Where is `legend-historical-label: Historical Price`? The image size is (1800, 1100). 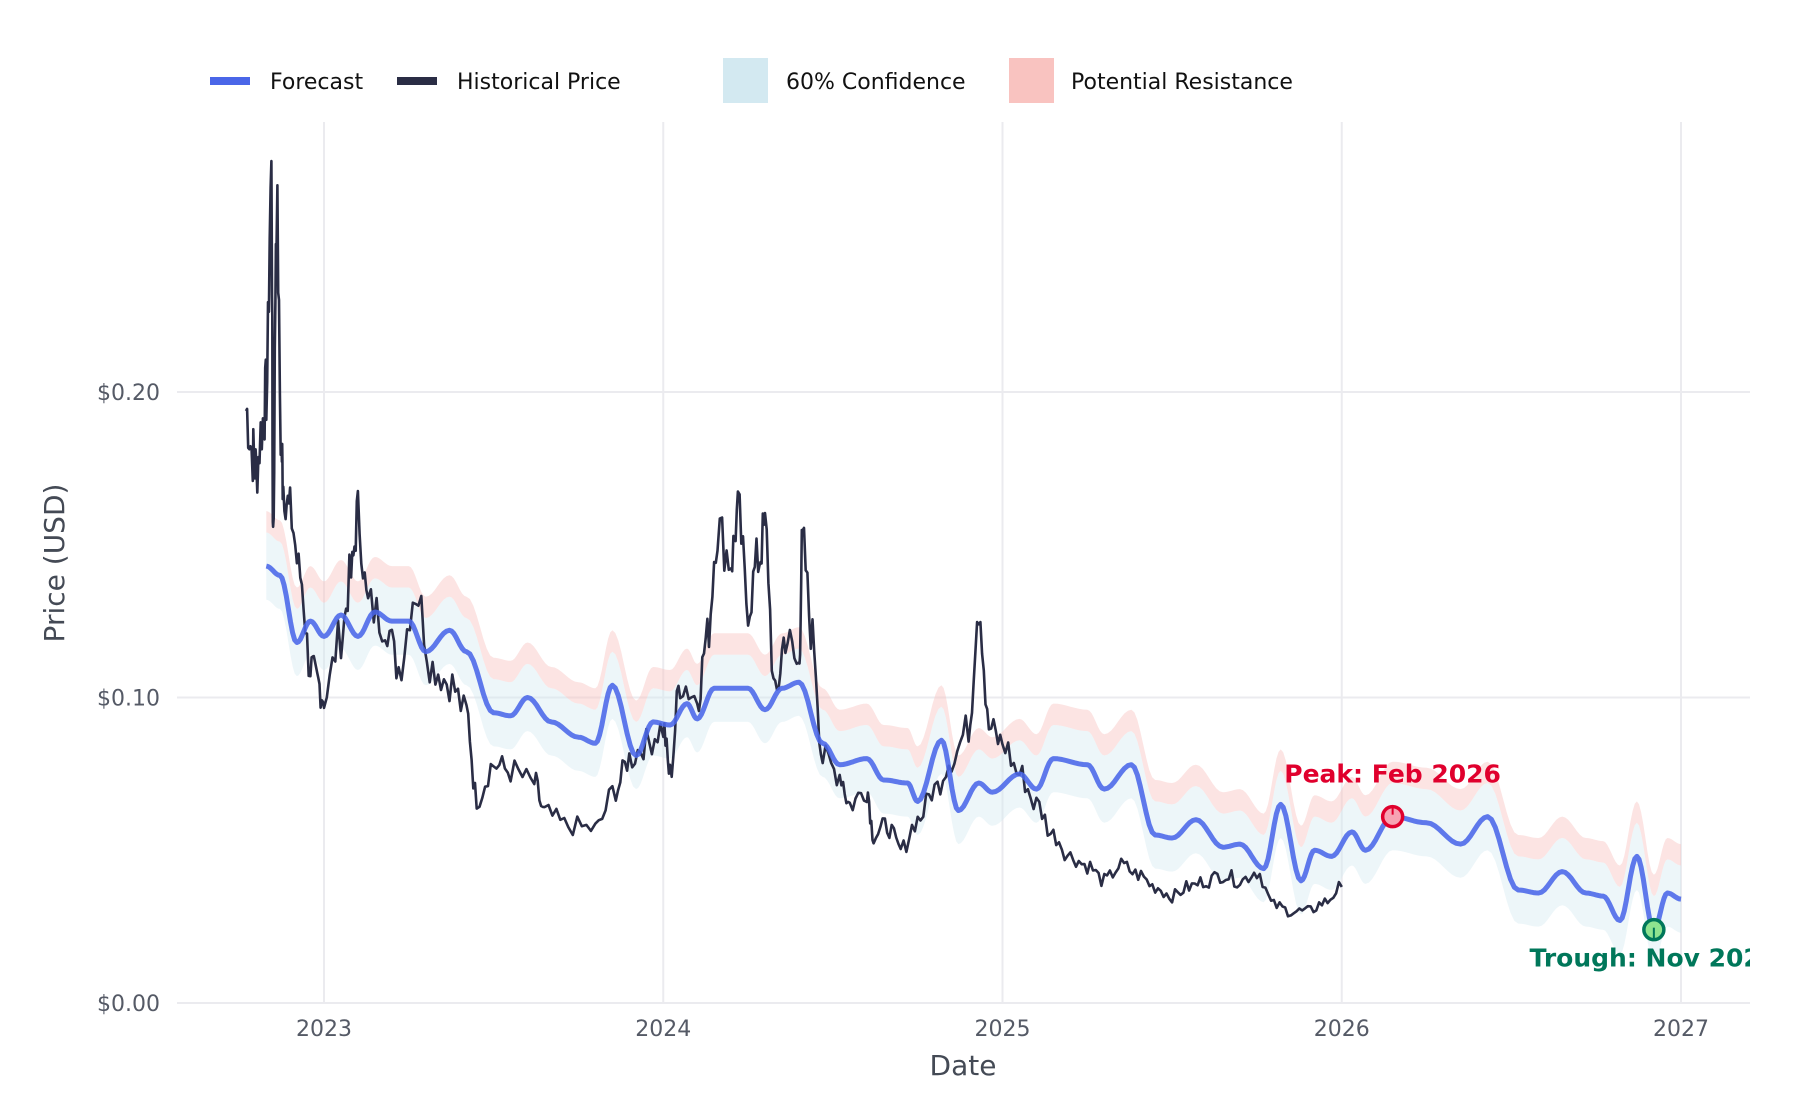 legend-historical-label: Historical Price is located at coordinates (539, 82).